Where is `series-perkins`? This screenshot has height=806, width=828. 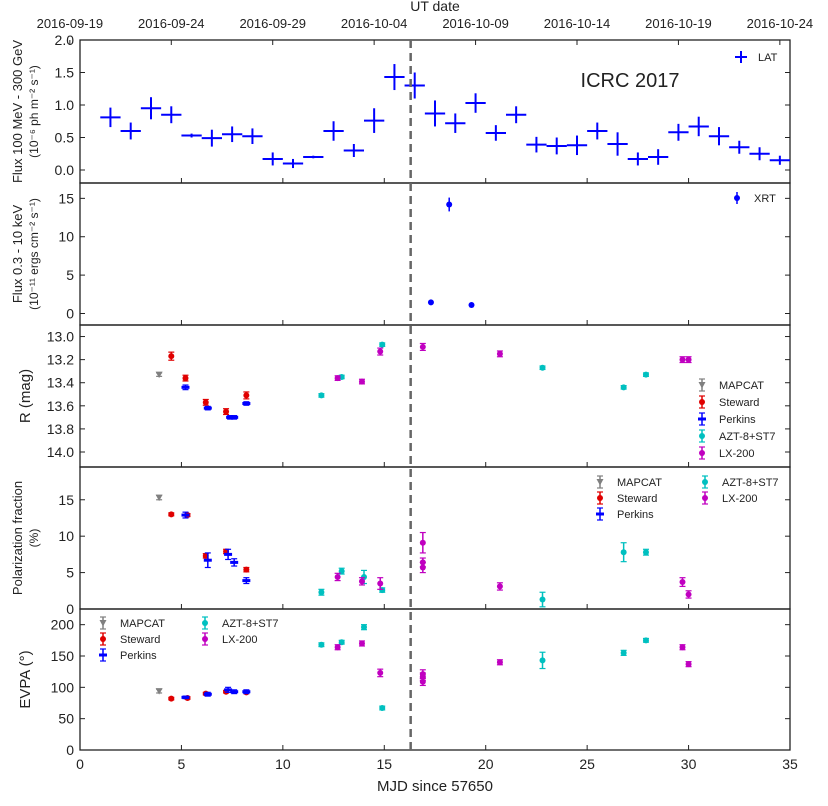
series-perkins is located at coordinates (216, 693).